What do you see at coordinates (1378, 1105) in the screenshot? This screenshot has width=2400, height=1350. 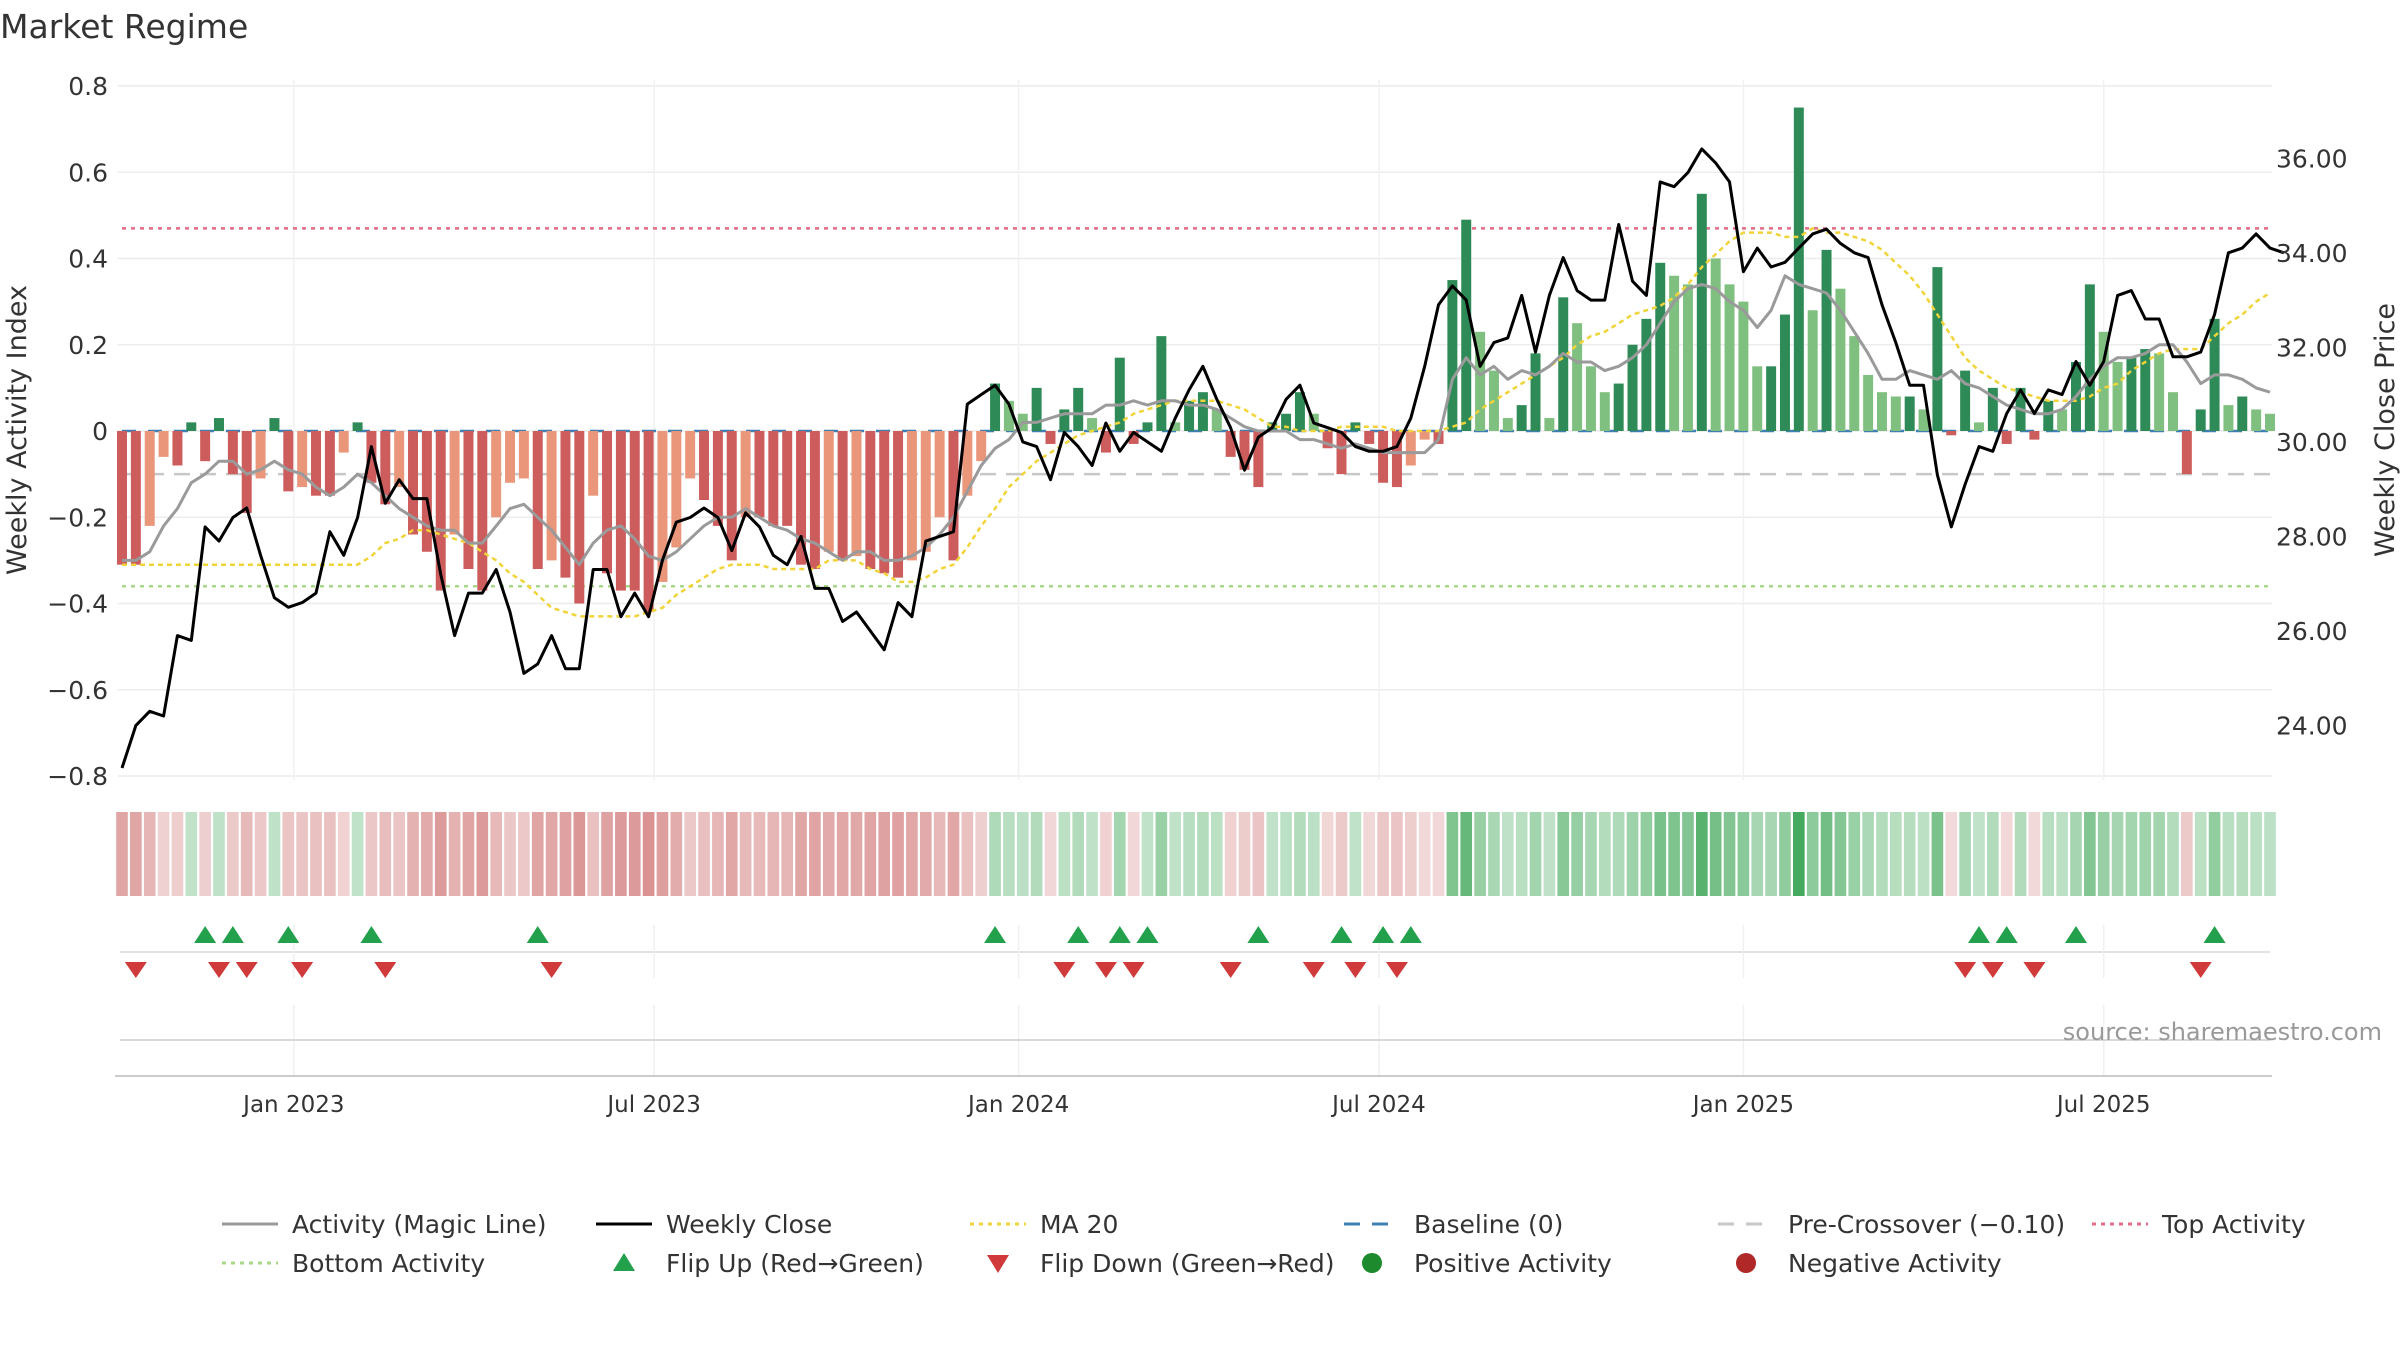 I see `x-tick-label: Jul 2024` at bounding box center [1378, 1105].